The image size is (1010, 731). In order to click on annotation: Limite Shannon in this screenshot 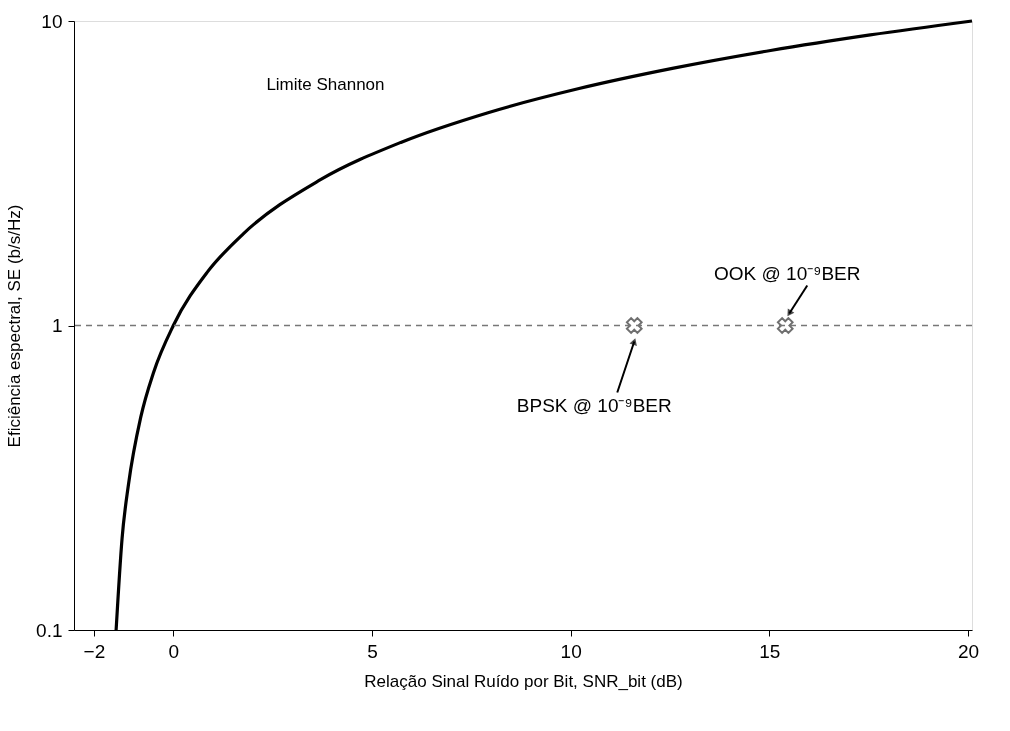, I will do `click(325, 84)`.